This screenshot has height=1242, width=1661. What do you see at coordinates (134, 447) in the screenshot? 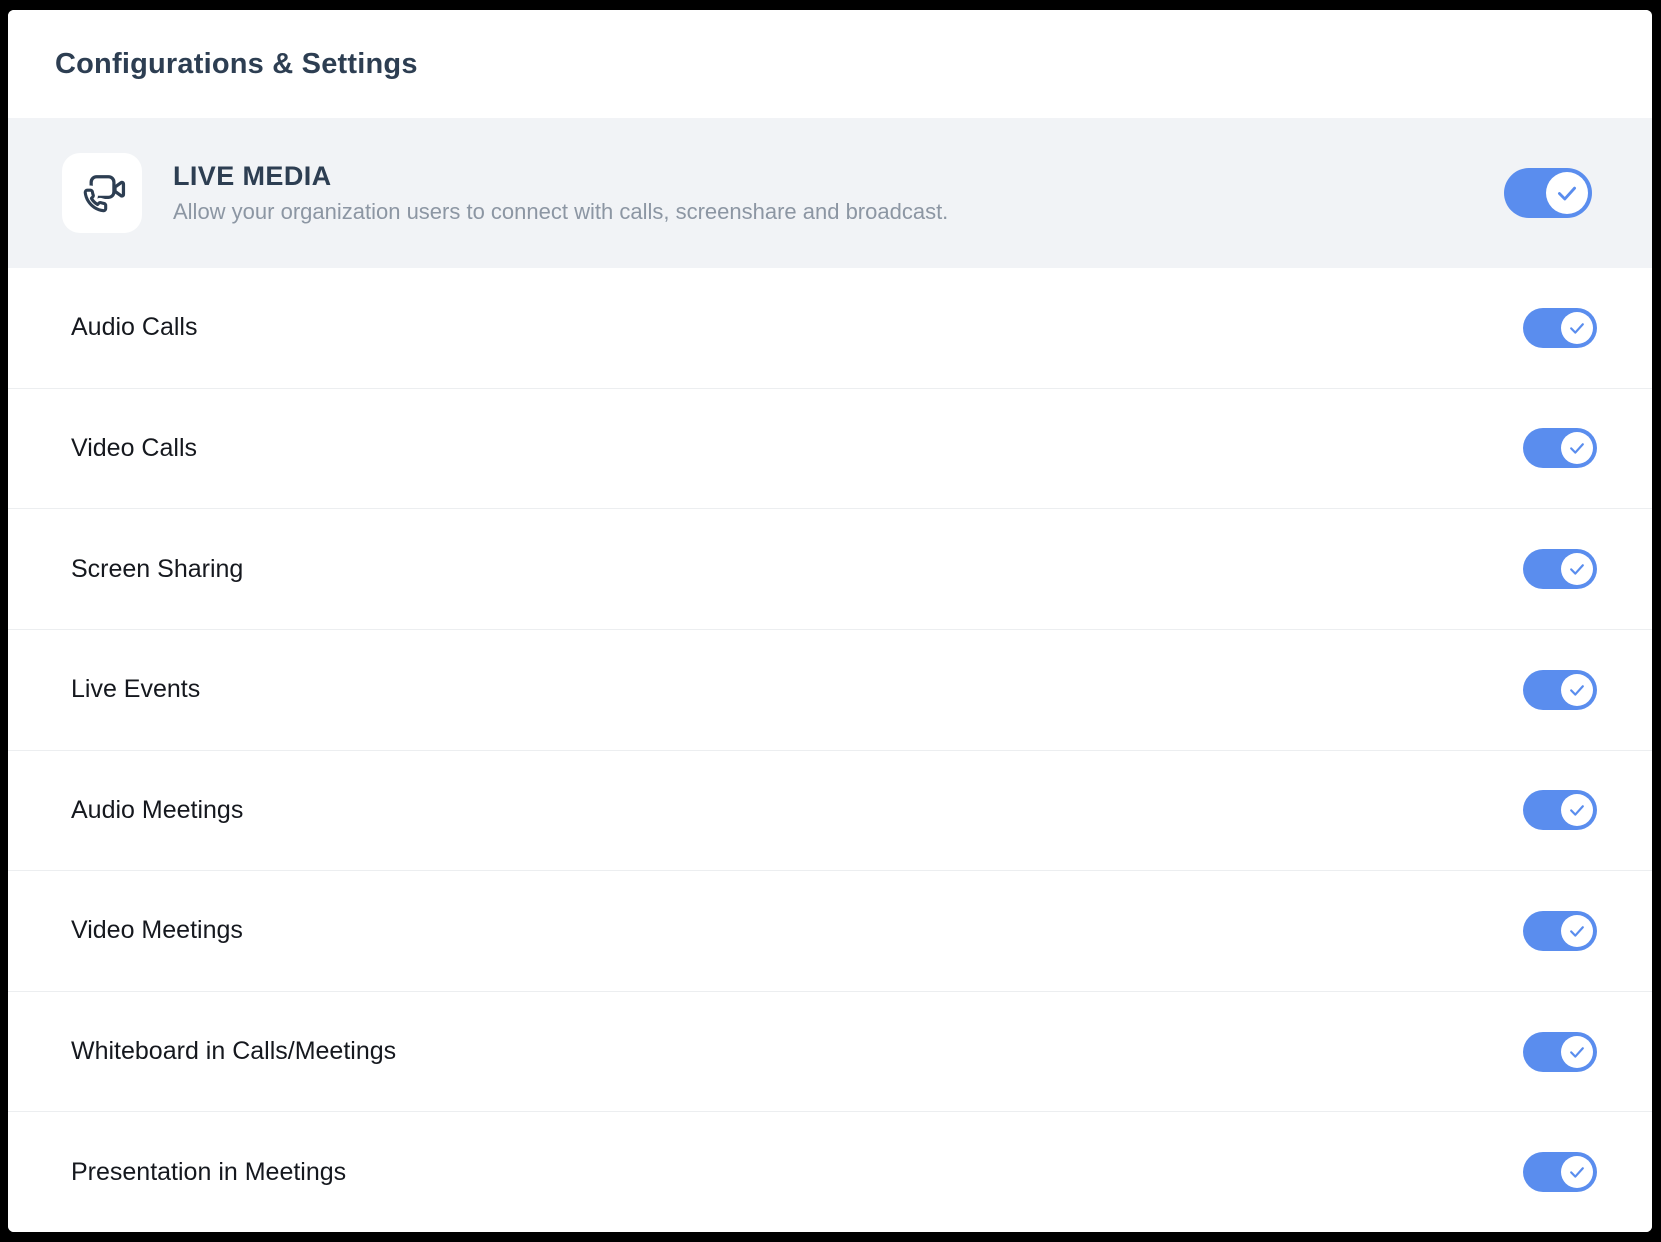
I see `setting-label: Video Calls` at bounding box center [134, 447].